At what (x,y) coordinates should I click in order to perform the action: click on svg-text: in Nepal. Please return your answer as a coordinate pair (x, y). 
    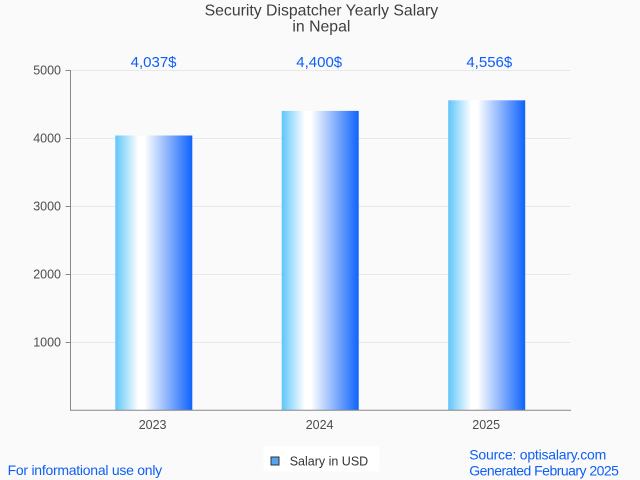
    Looking at the image, I should click on (321, 26).